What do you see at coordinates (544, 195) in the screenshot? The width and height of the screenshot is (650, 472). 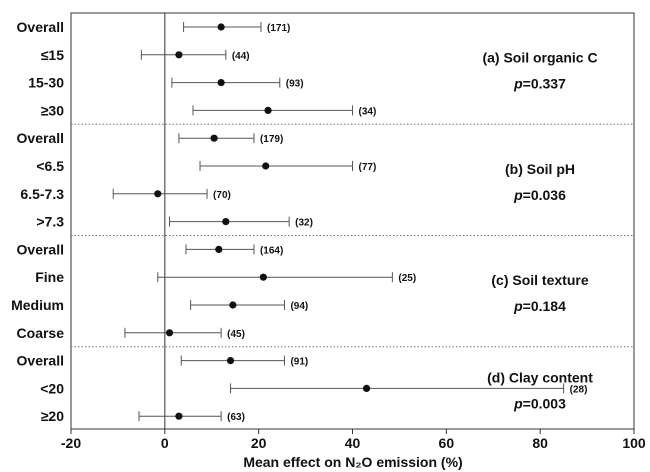 I see `p-value-text: =0.036` at bounding box center [544, 195].